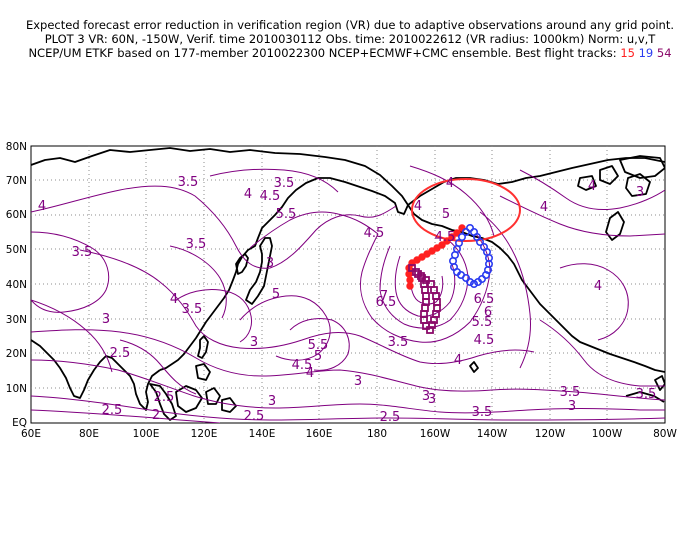  What do you see at coordinates (16, 250) in the screenshot?
I see `lat-label-50N: 50N` at bounding box center [16, 250].